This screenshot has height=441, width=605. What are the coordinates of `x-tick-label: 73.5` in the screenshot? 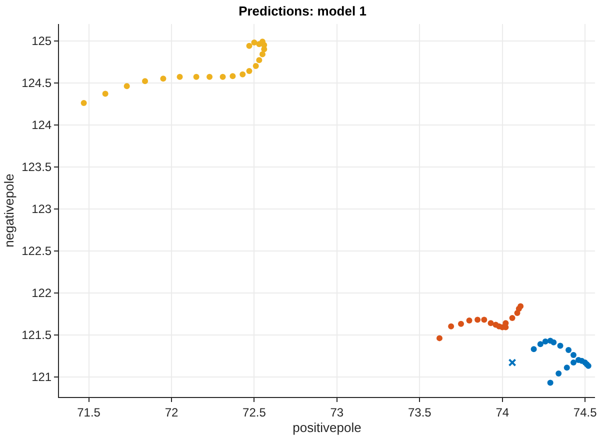 It's located at (420, 412).